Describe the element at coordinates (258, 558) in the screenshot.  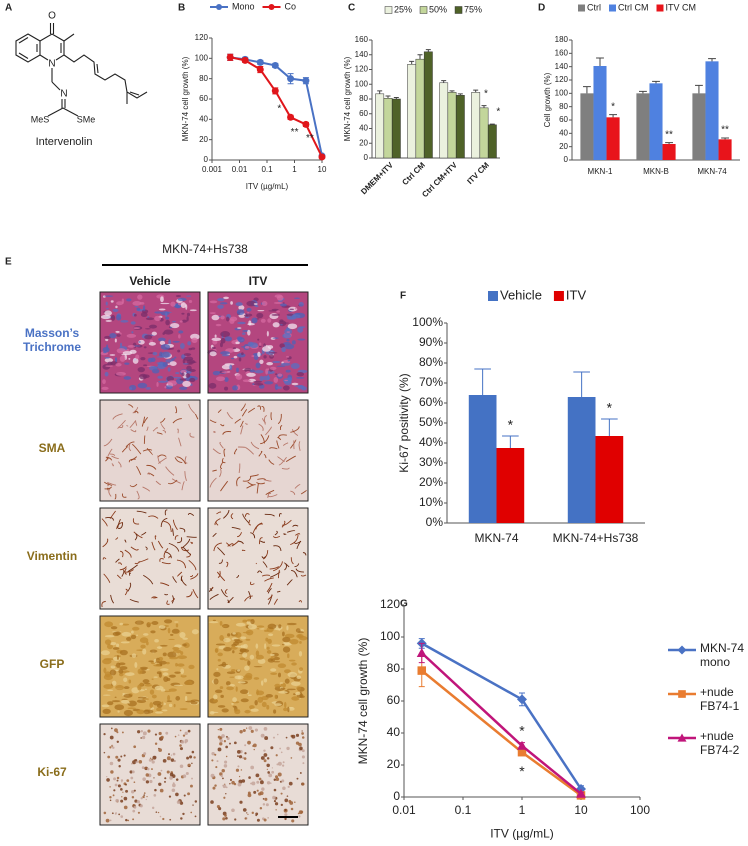
I see `micrograph-border` at that location.